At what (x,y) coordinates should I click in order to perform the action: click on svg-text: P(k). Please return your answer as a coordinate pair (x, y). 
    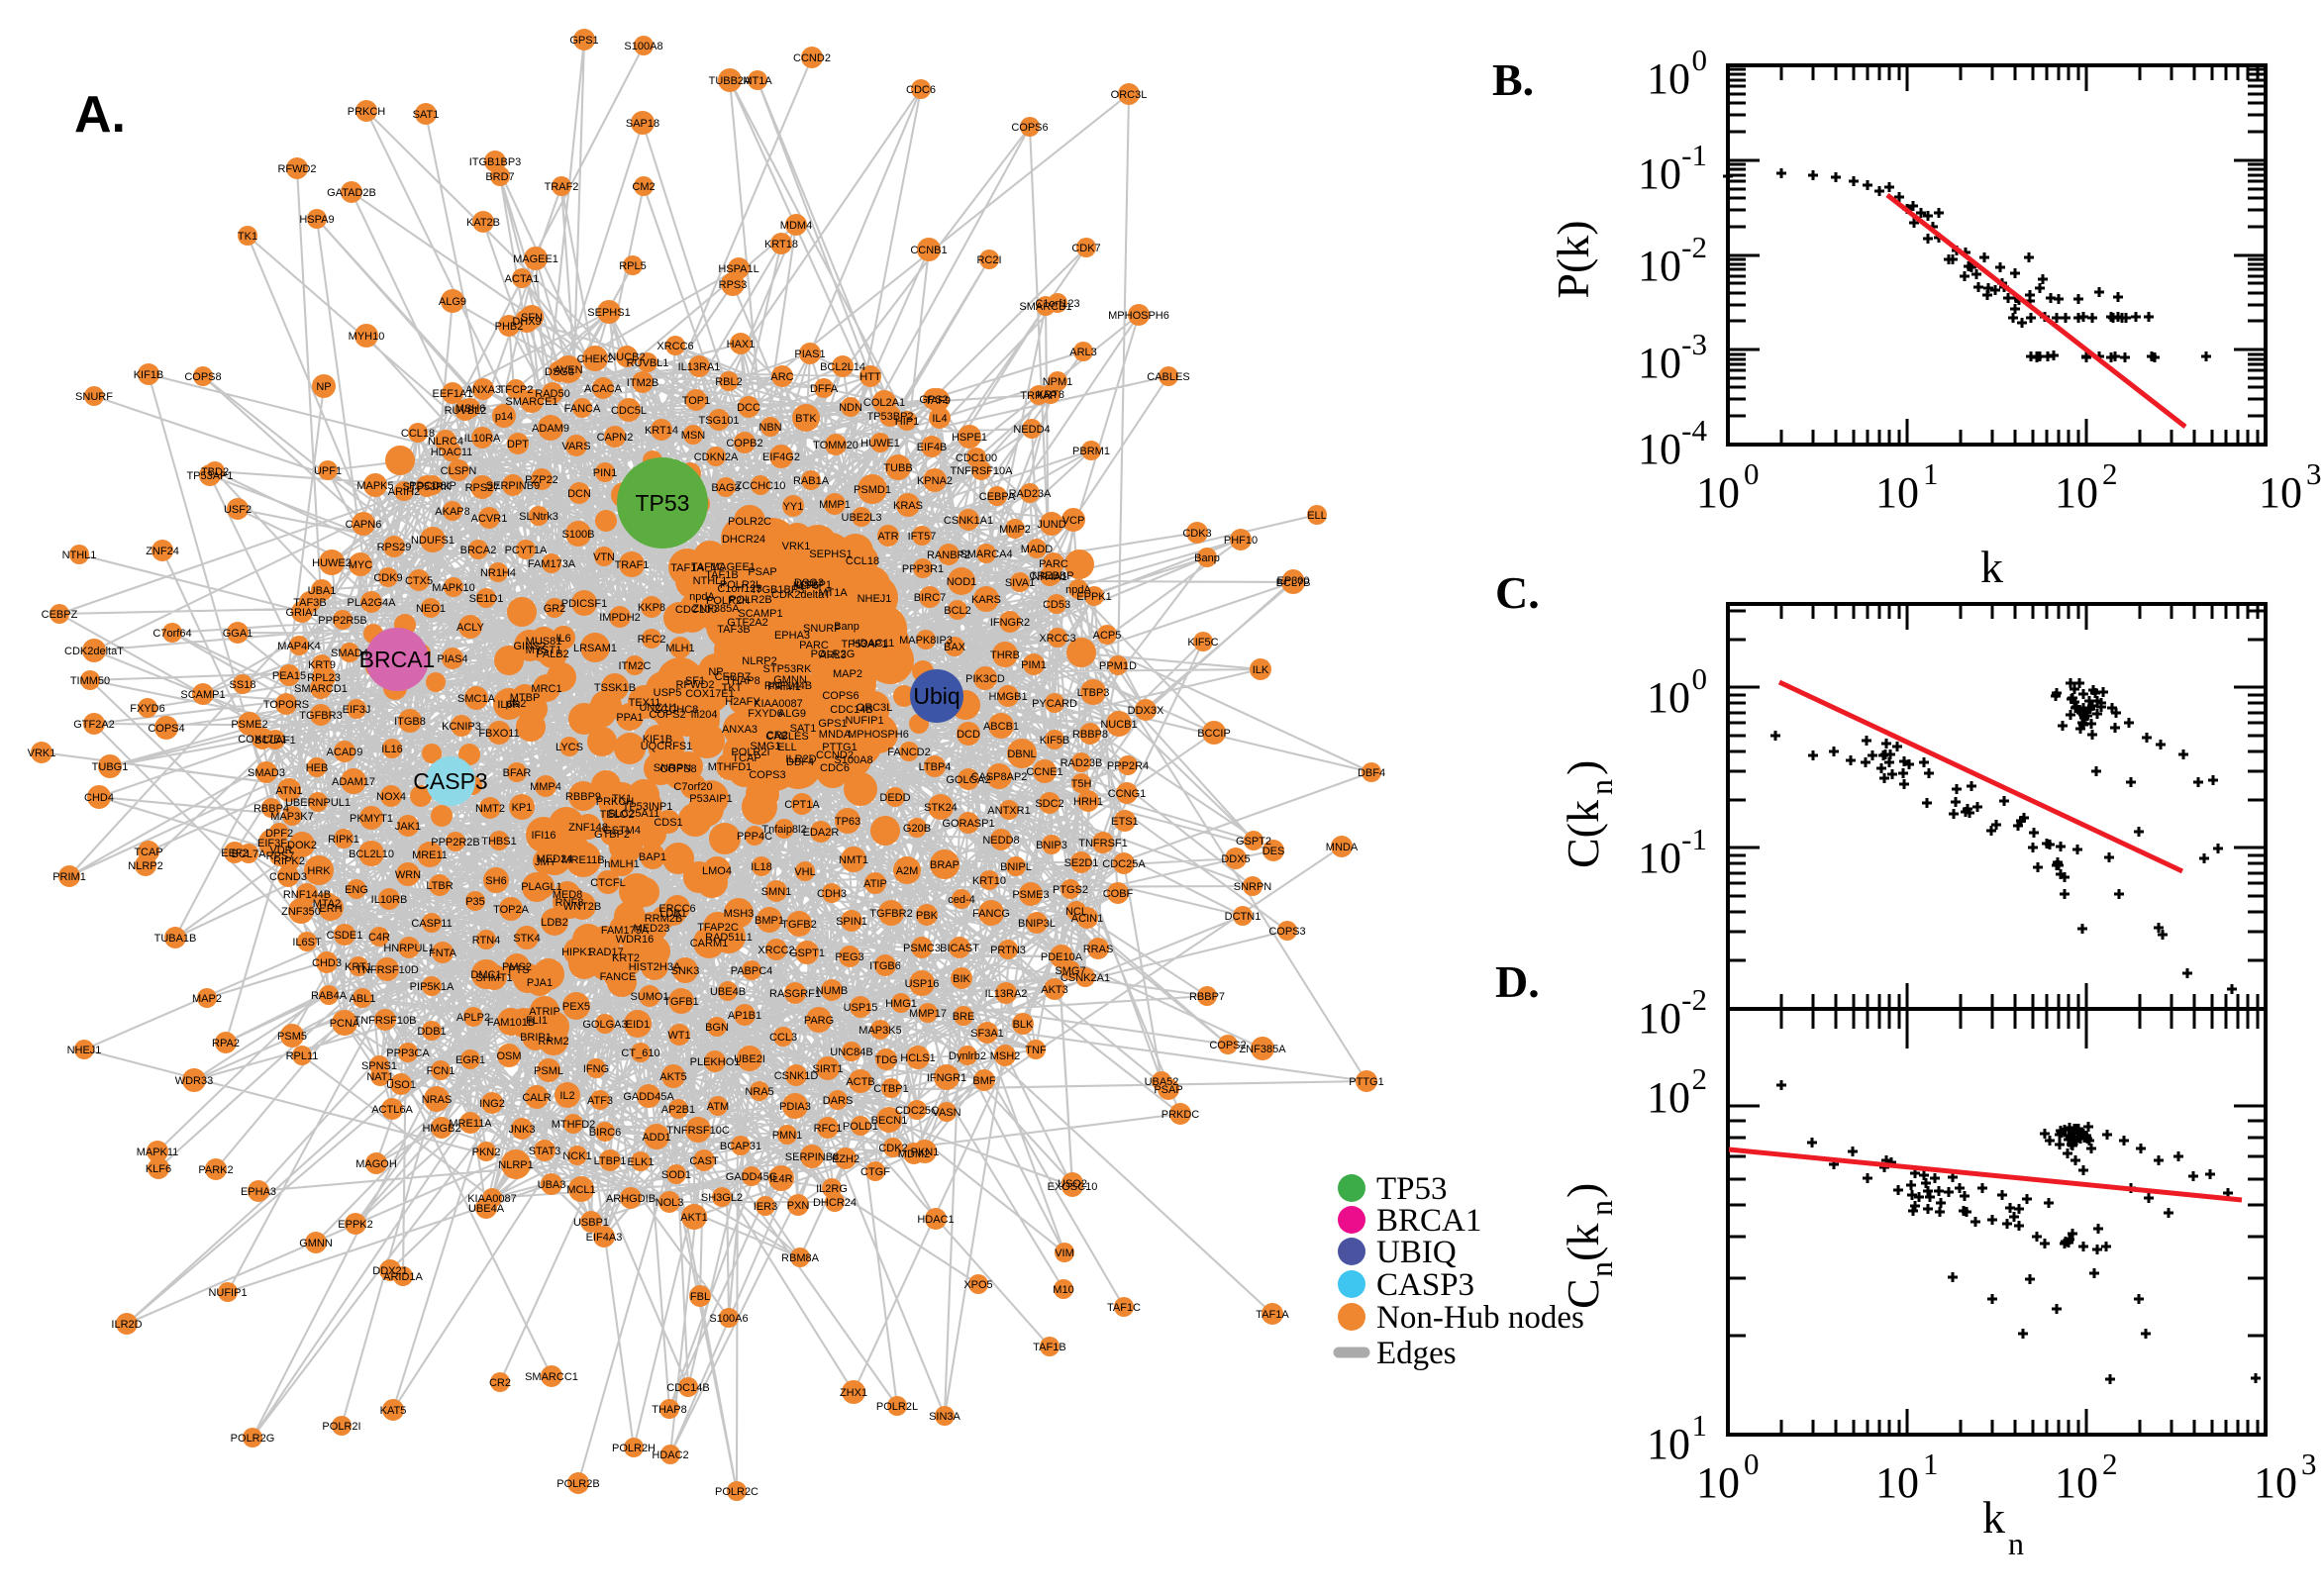
    Looking at the image, I should click on (1573, 259).